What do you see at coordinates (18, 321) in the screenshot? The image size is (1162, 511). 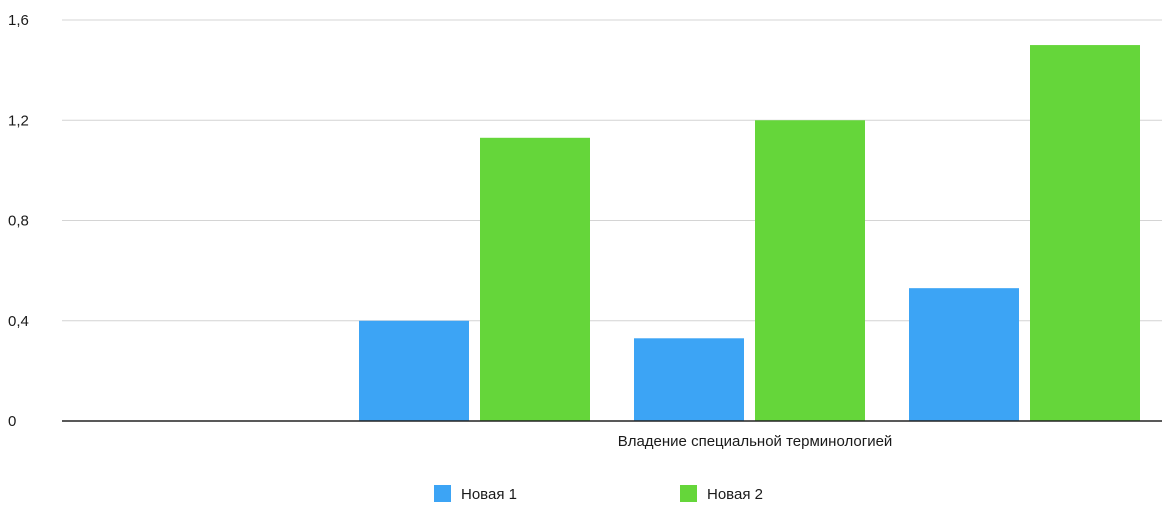 I see `y-tick-label: 0,4` at bounding box center [18, 321].